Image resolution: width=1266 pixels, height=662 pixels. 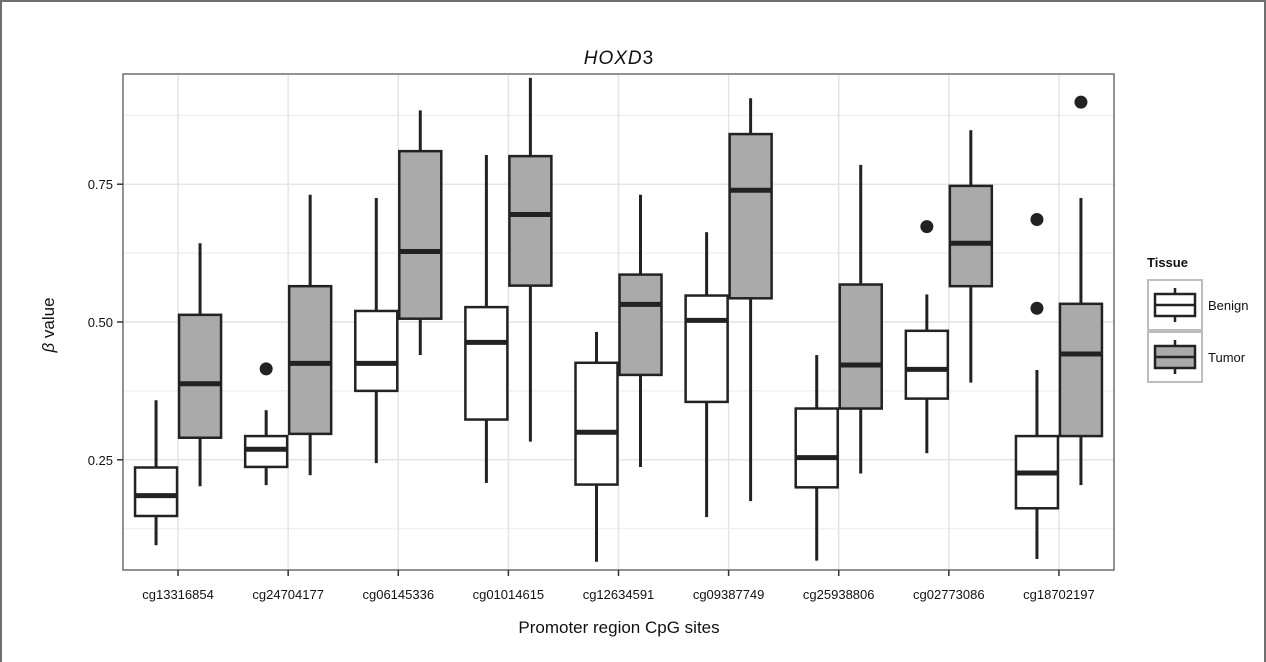 I want to click on box-tumor-cg24704177, so click(x=310, y=335).